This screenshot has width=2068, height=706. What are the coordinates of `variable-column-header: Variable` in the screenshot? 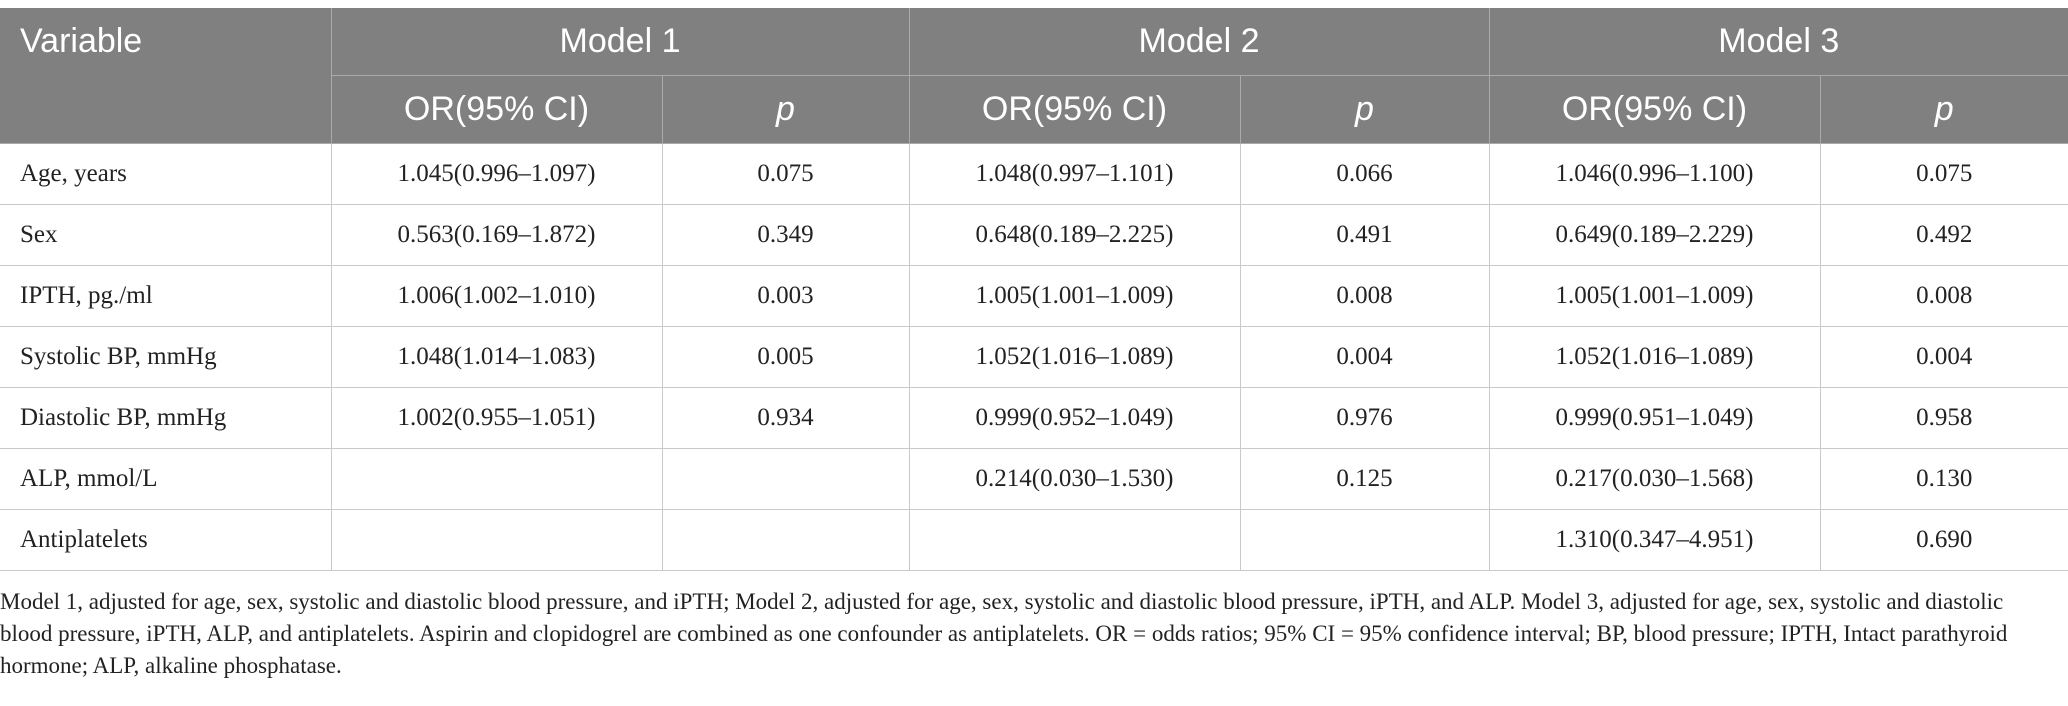 It's located at (166, 76).